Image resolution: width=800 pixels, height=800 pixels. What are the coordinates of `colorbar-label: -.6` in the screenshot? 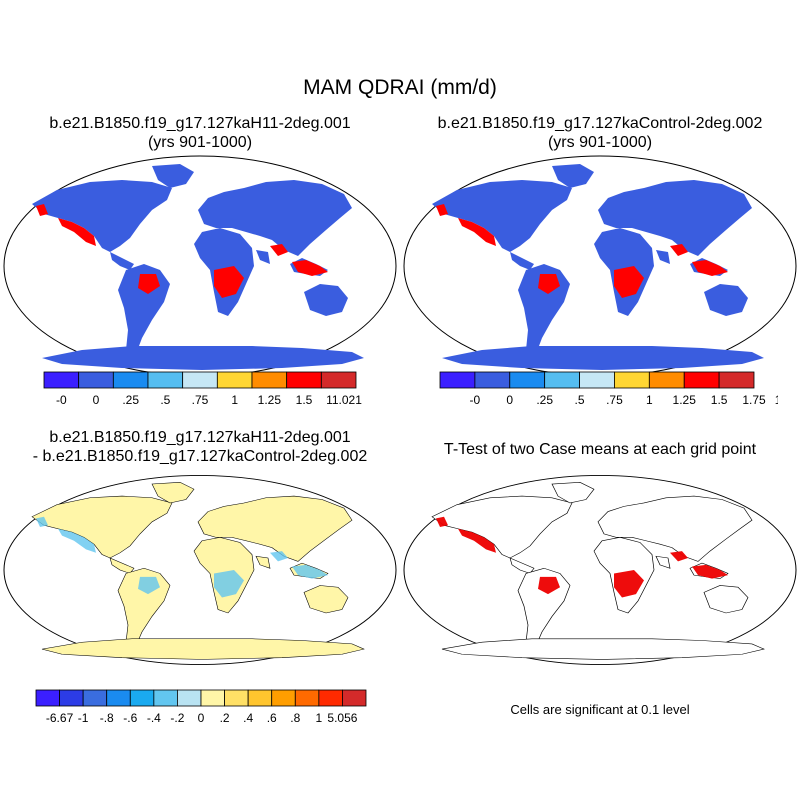 It's located at (130, 718).